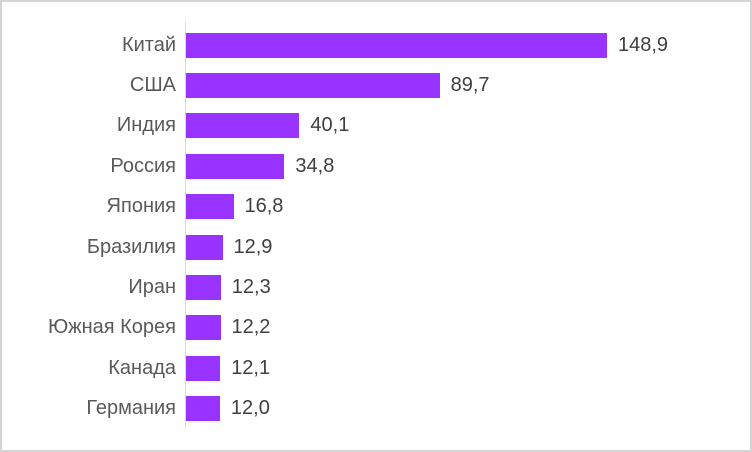 The image size is (752, 452). I want to click on category-label: США, so click(152, 85).